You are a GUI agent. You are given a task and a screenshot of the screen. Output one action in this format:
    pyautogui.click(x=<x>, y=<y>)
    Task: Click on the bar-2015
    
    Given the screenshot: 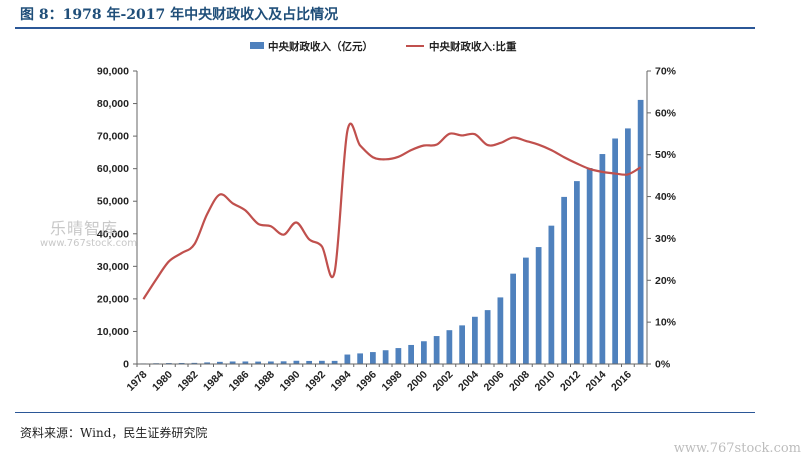 What is the action you would take?
    pyautogui.click(x=615, y=251)
    